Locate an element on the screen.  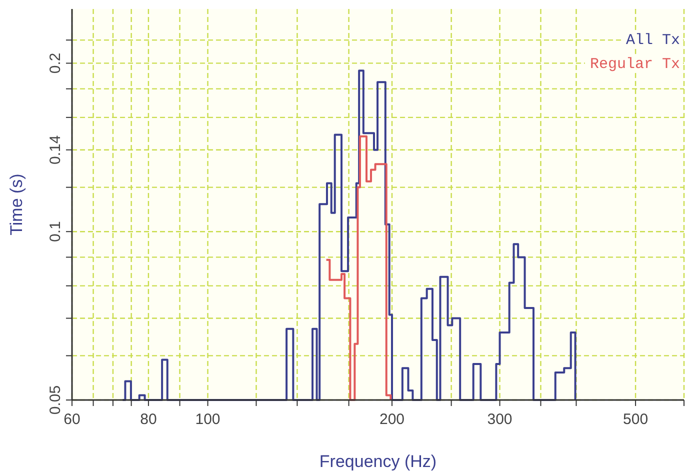
x-tick-label: 300 is located at coordinates (499, 419).